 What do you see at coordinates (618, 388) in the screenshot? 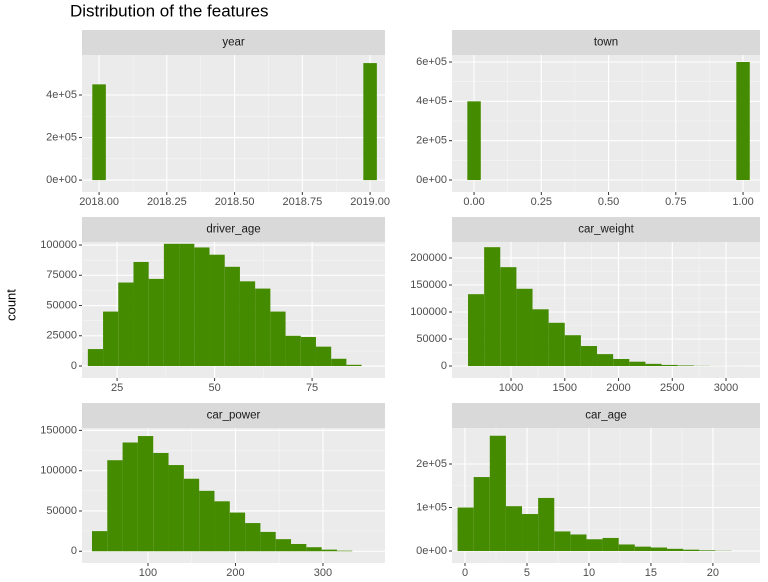
I see `x-tick-label: 2000` at bounding box center [618, 388].